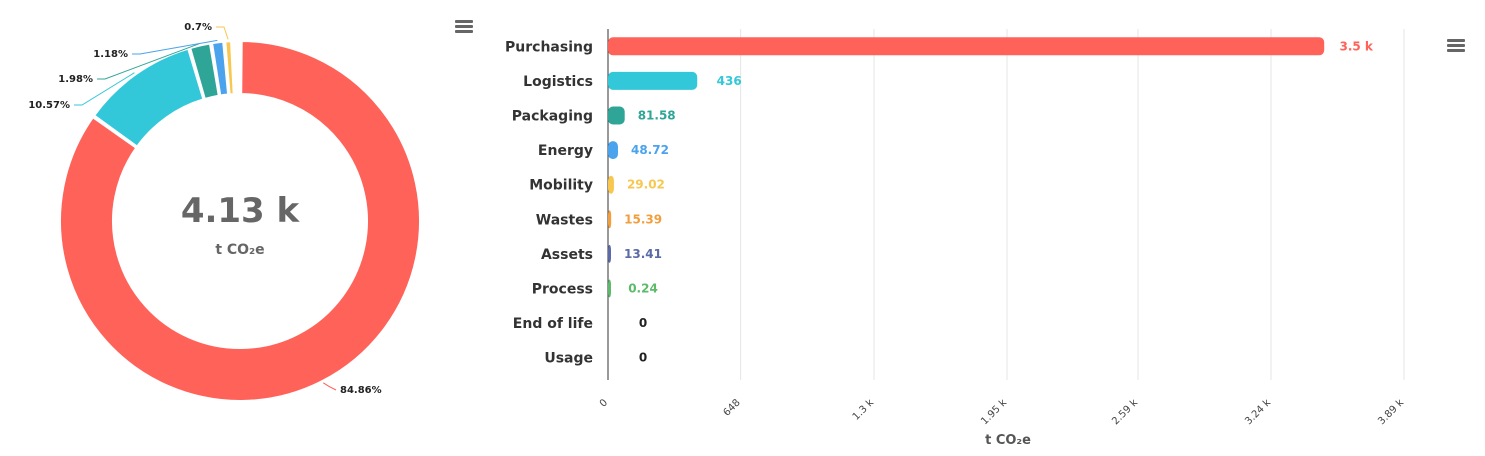  What do you see at coordinates (149, 97) in the screenshot?
I see `donut-slice-logistics` at bounding box center [149, 97].